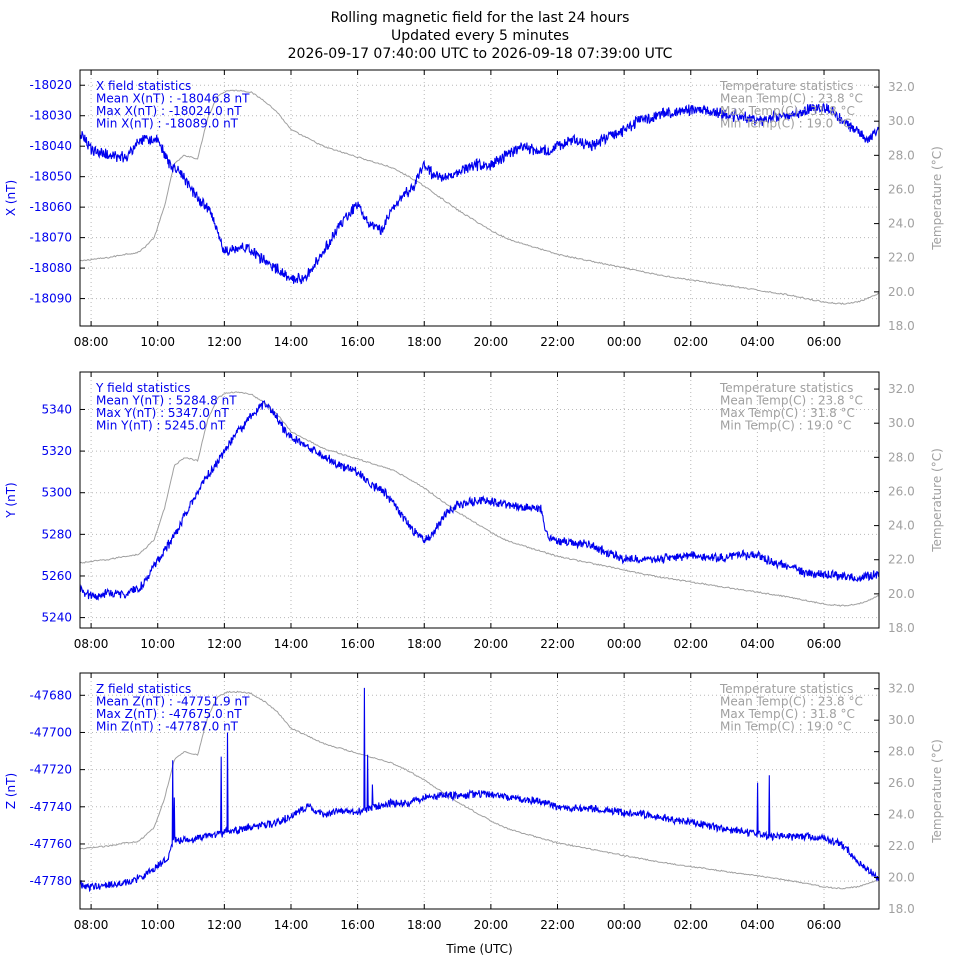 The image size is (960, 960). What do you see at coordinates (901, 846) in the screenshot?
I see `y2tick-label-z-2: 22.0` at bounding box center [901, 846].